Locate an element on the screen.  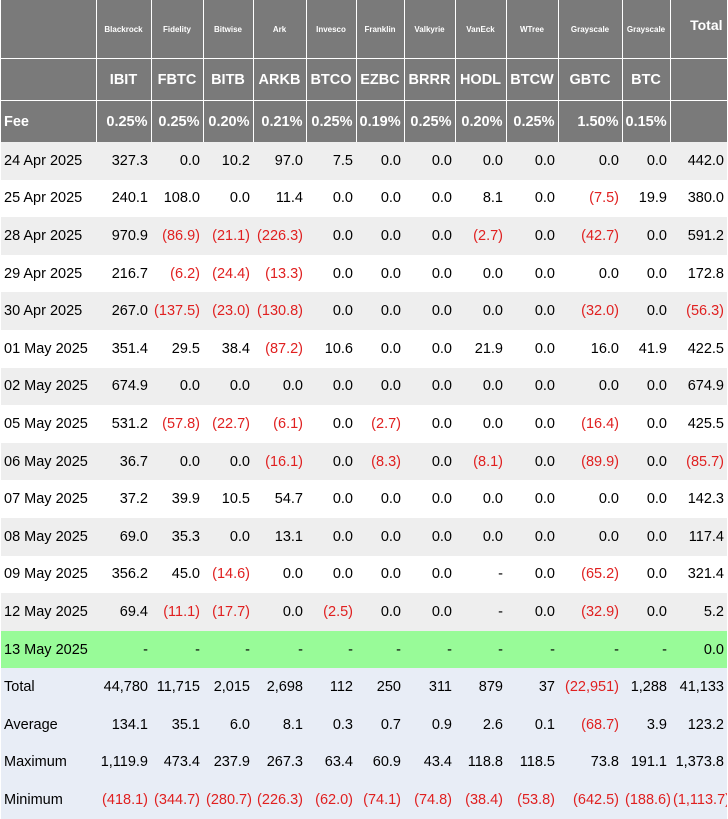
flow-value: (8.3) is located at coordinates (380, 461).